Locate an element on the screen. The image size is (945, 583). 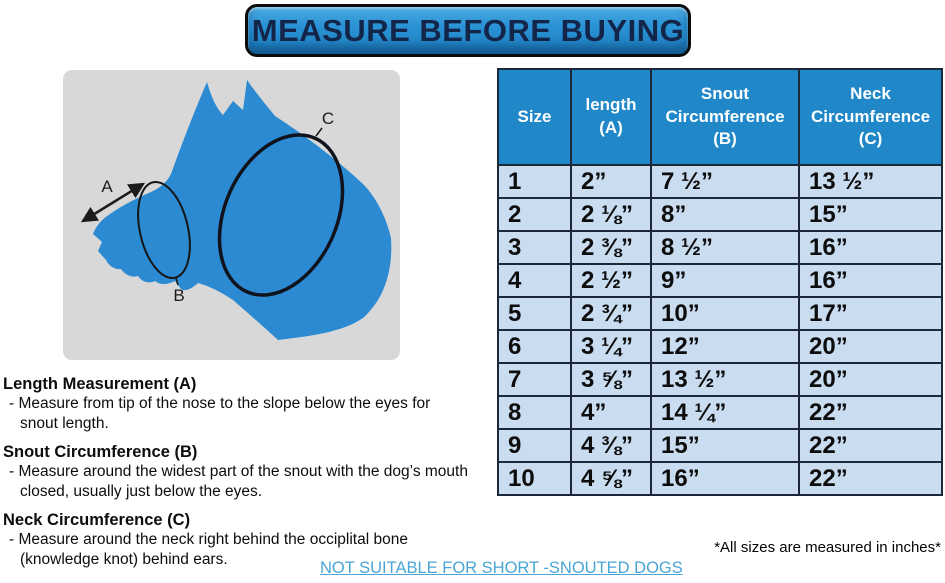
snout-cell: 9” is located at coordinates (725, 280).